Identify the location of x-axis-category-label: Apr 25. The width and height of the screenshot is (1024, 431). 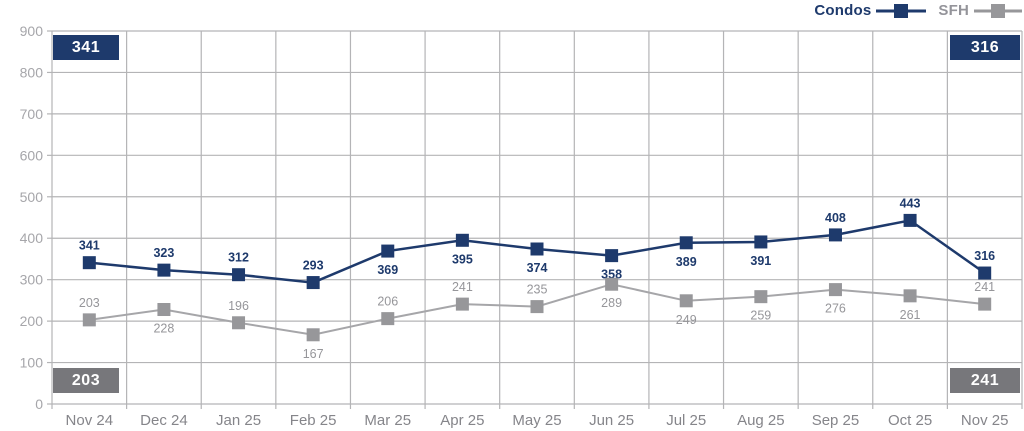
(462, 420).